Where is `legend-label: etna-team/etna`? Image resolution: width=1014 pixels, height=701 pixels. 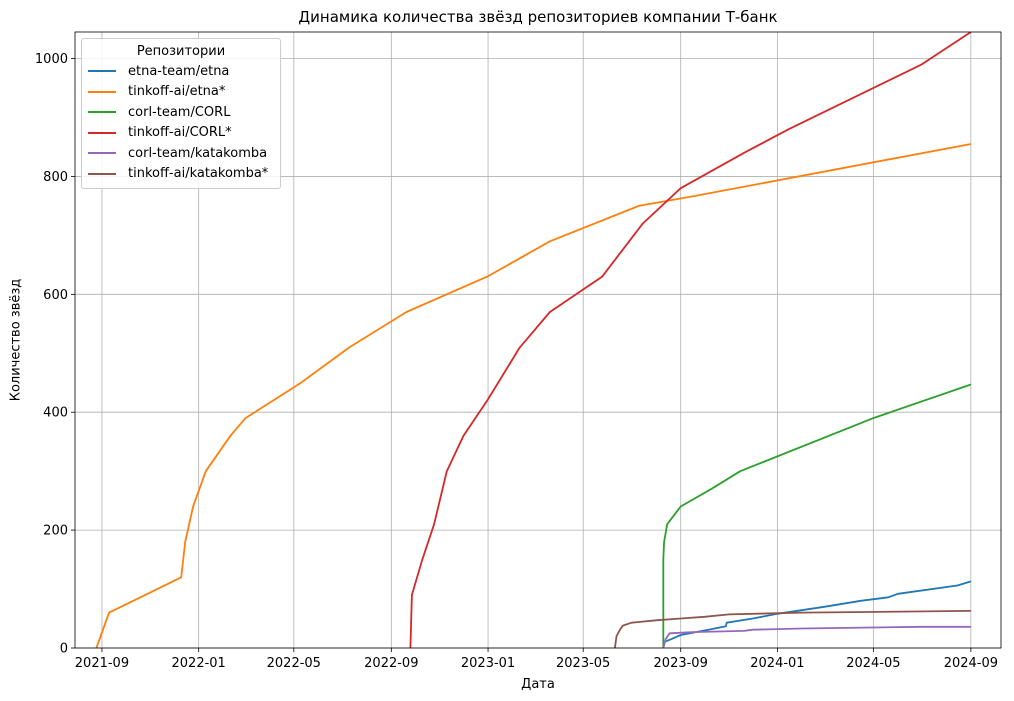 legend-label: etna-team/etna is located at coordinates (179, 71).